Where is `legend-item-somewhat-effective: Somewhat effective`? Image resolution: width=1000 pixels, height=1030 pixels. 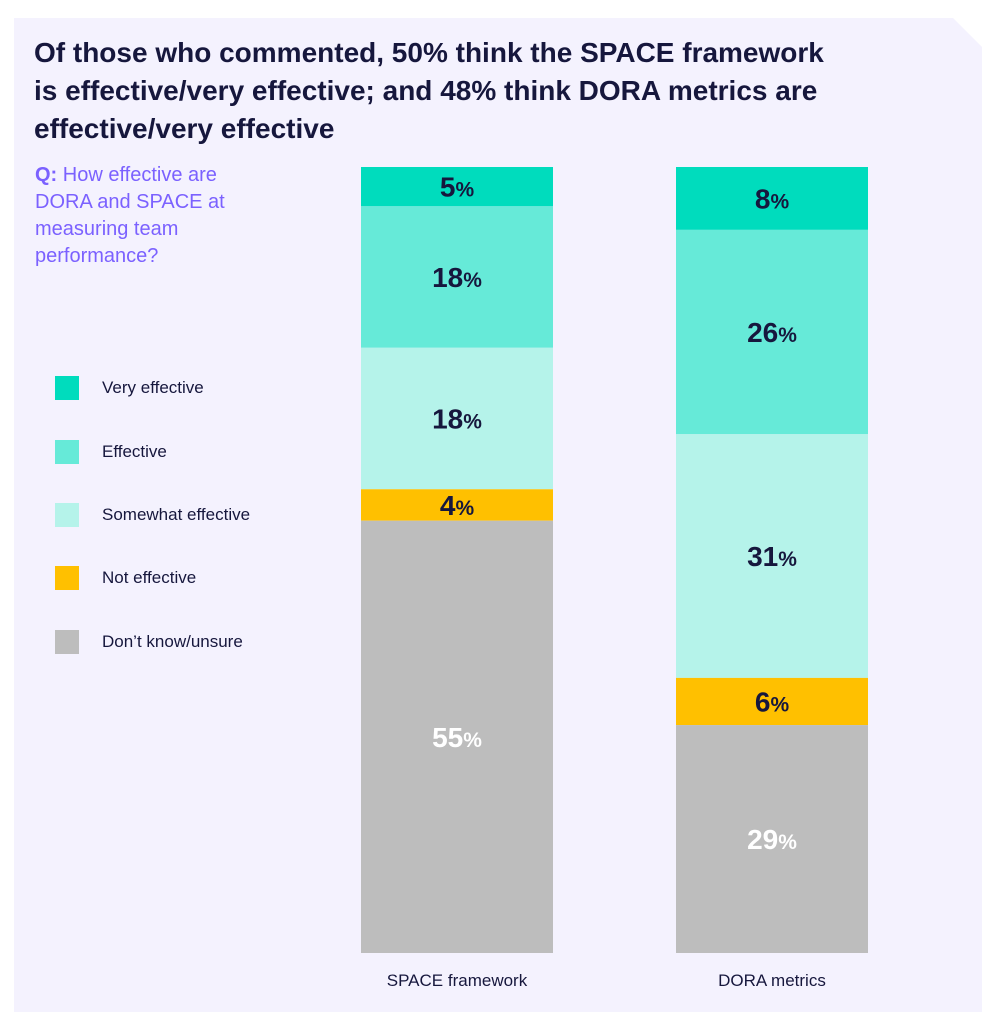
legend-item-somewhat-effective: Somewhat effective is located at coordinates (152, 515).